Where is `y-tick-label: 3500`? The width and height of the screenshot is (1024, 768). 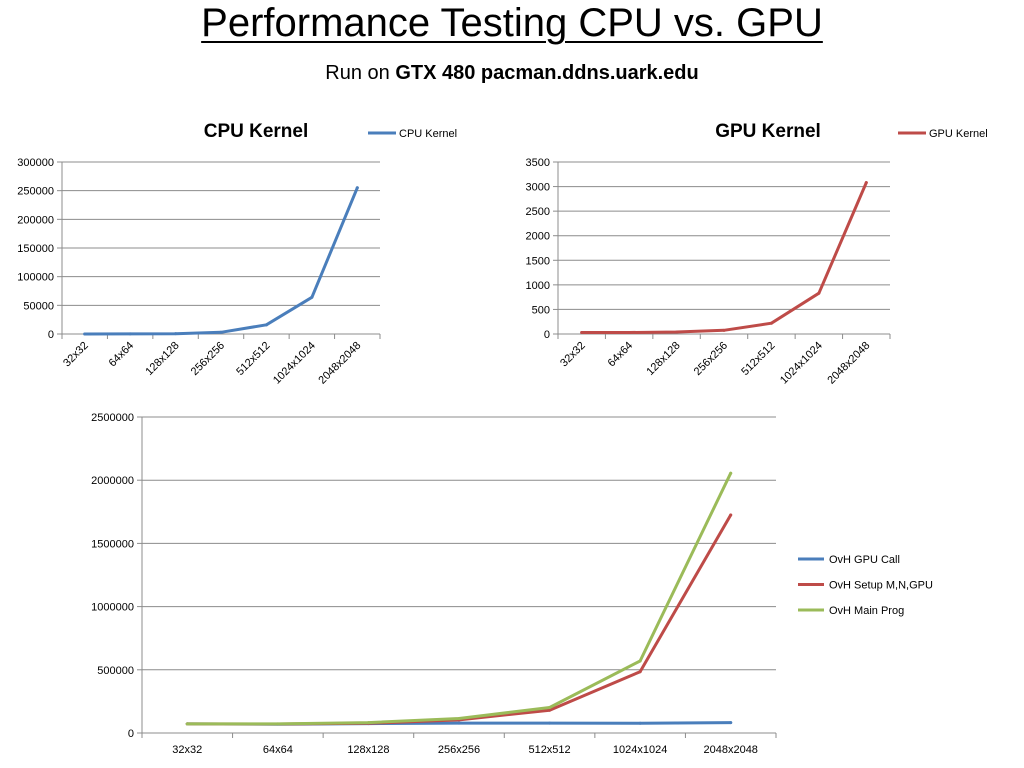 y-tick-label: 3500 is located at coordinates (538, 163).